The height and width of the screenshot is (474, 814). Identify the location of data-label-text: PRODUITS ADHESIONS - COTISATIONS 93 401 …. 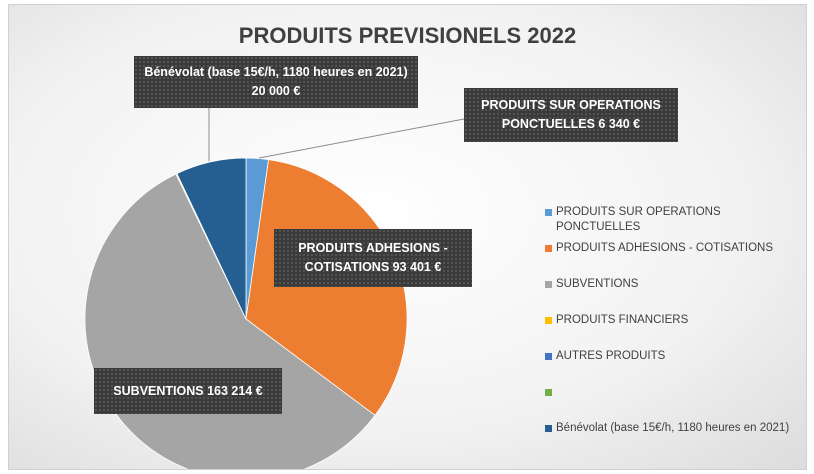
(373, 258).